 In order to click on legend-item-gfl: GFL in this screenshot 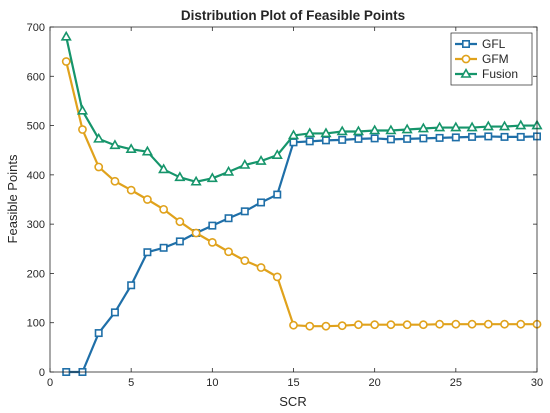, I will do `click(480, 44)`.